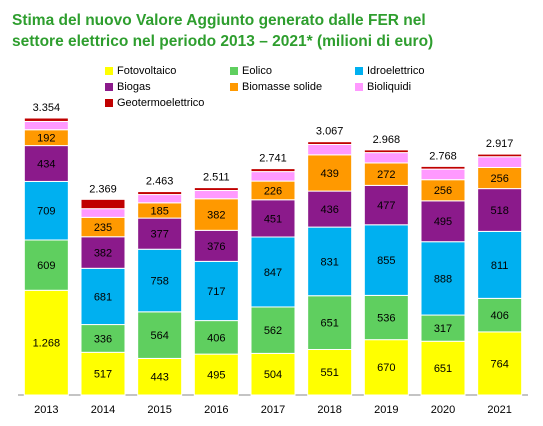  What do you see at coordinates (273, 331) in the screenshot?
I see `segment-label: 562` at bounding box center [273, 331].